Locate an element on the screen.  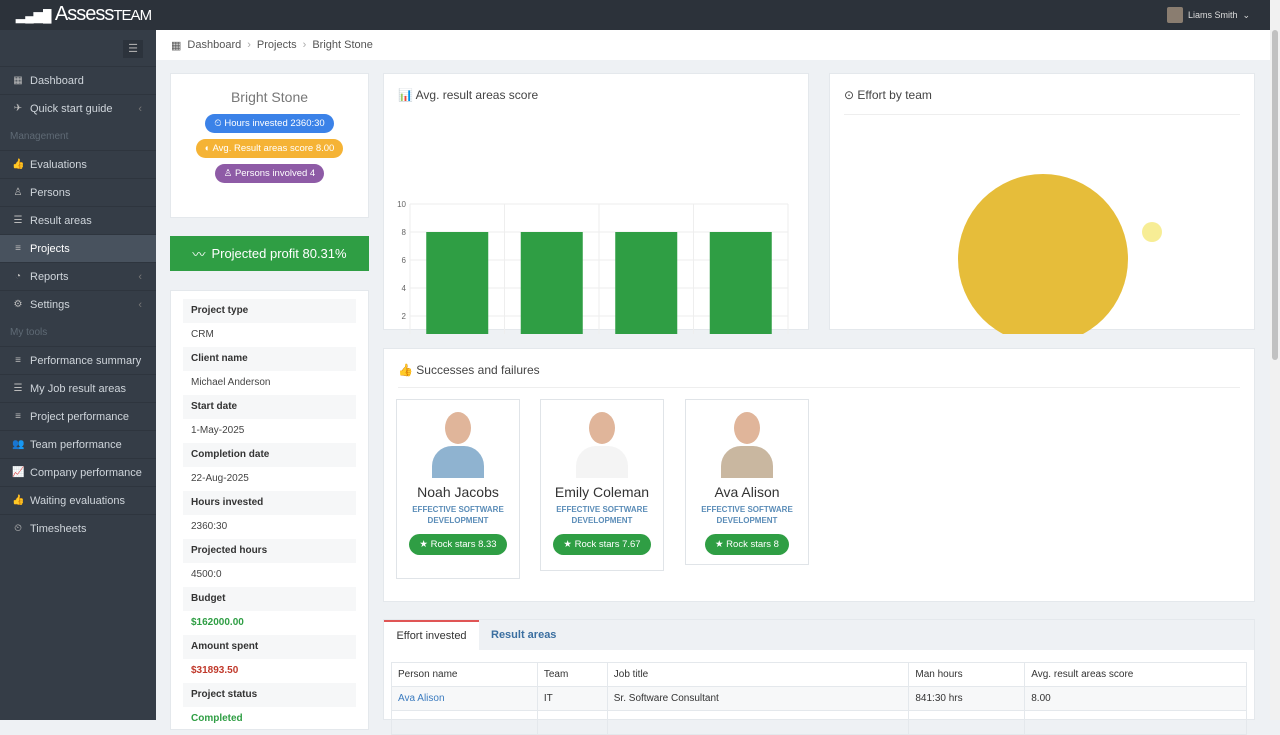
sidebar-item-dashboard: ▦ Dashboard is located at coordinates (78, 80).